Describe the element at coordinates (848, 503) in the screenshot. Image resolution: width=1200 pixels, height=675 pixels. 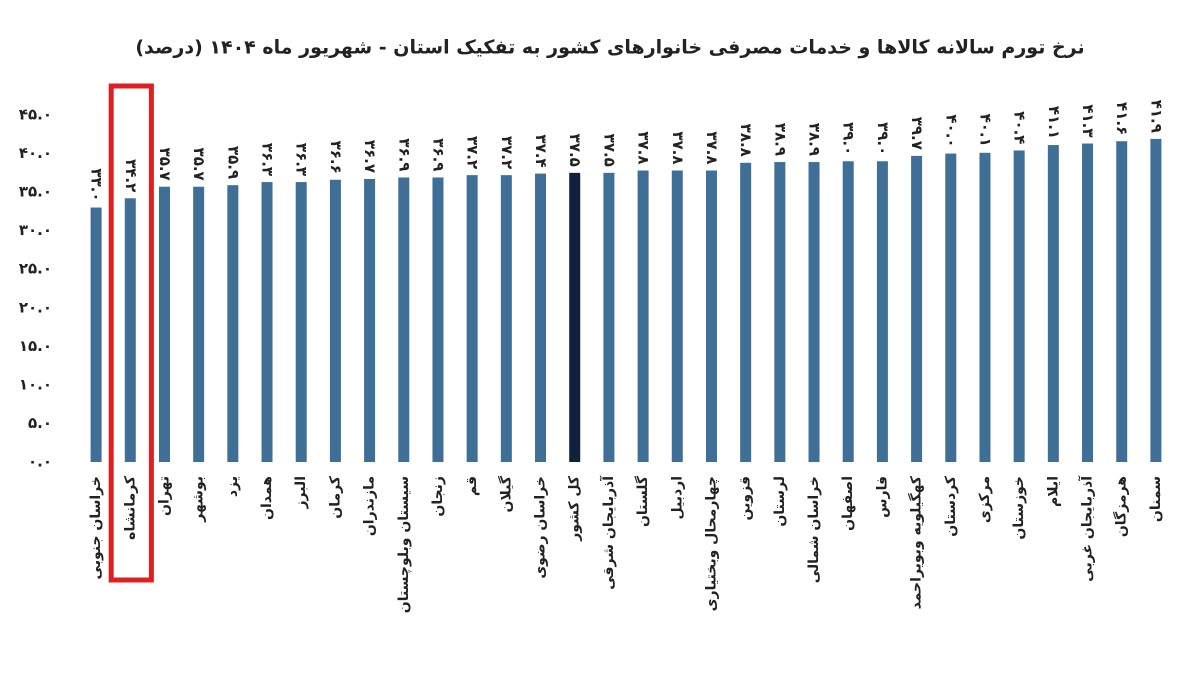
I see `x-tick-label: اصفهان` at that location.